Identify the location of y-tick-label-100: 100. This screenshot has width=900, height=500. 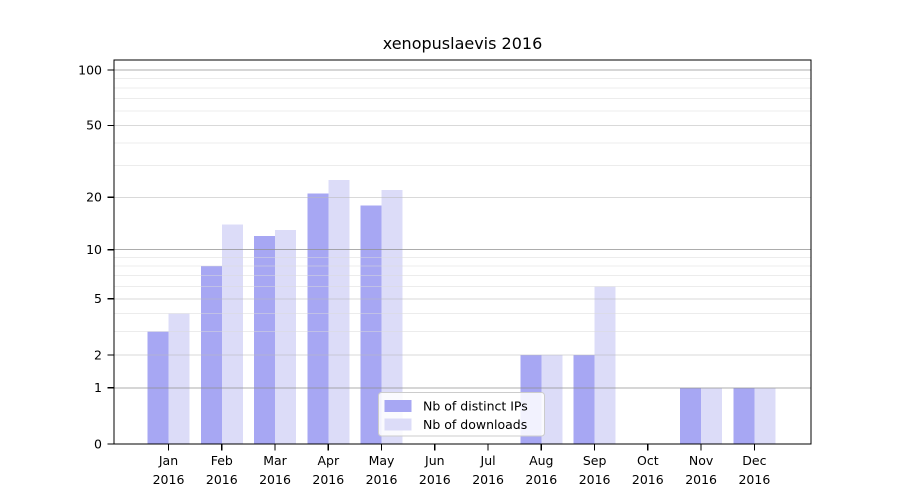
(90, 69).